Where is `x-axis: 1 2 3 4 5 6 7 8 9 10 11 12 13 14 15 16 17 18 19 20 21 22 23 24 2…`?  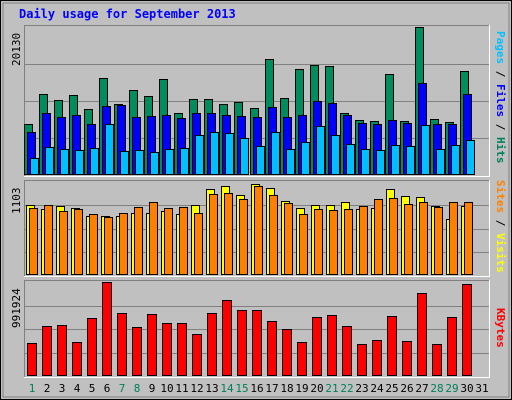 x-axis: 1 2 3 4 5 6 7 8 9 10 11 12 13 14 15 16 17 18 19 20 21 22 23 24 2… is located at coordinates (256, 389).